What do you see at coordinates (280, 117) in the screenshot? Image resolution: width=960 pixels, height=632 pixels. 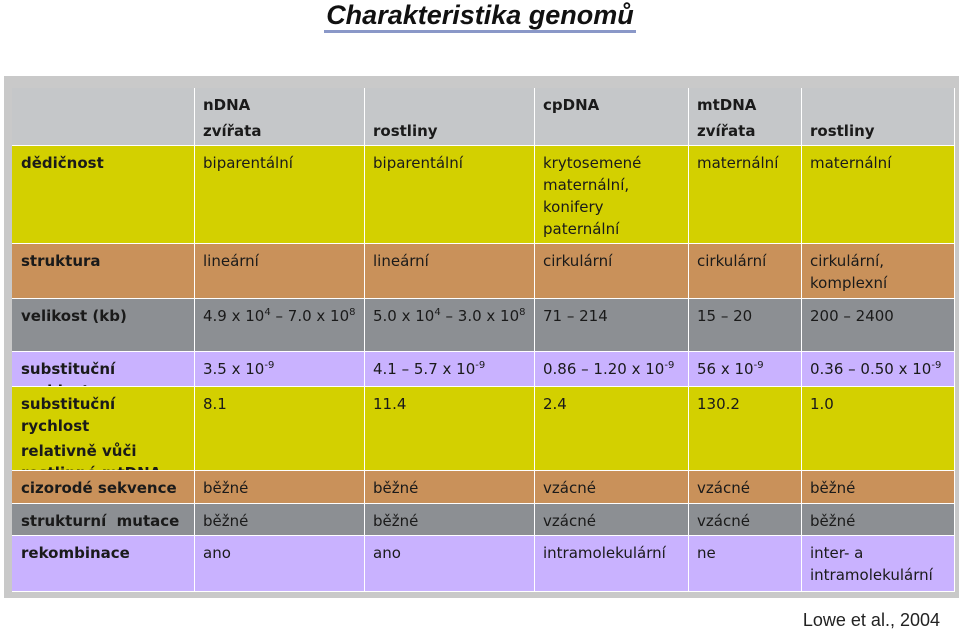 I see `header-ndna-animals: nDNA zvířata` at bounding box center [280, 117].